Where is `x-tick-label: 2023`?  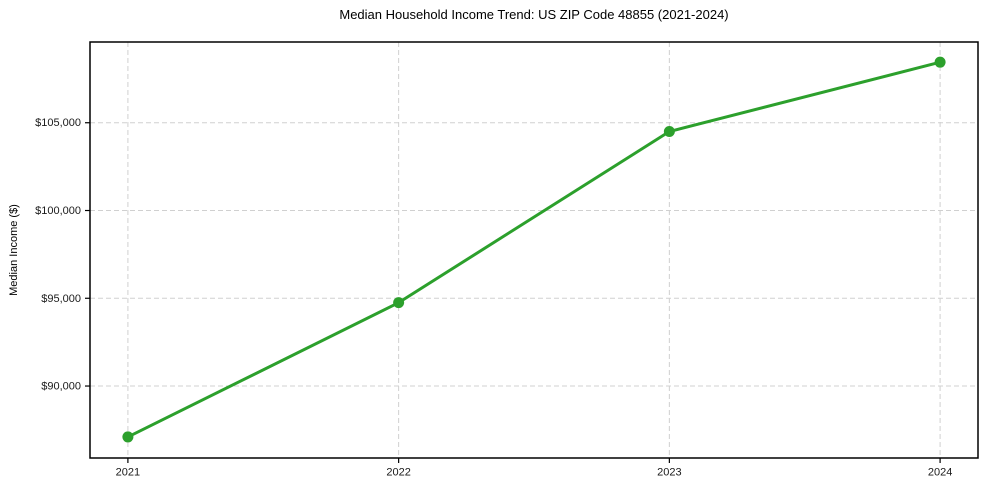
x-tick-label: 2023 is located at coordinates (669, 473).